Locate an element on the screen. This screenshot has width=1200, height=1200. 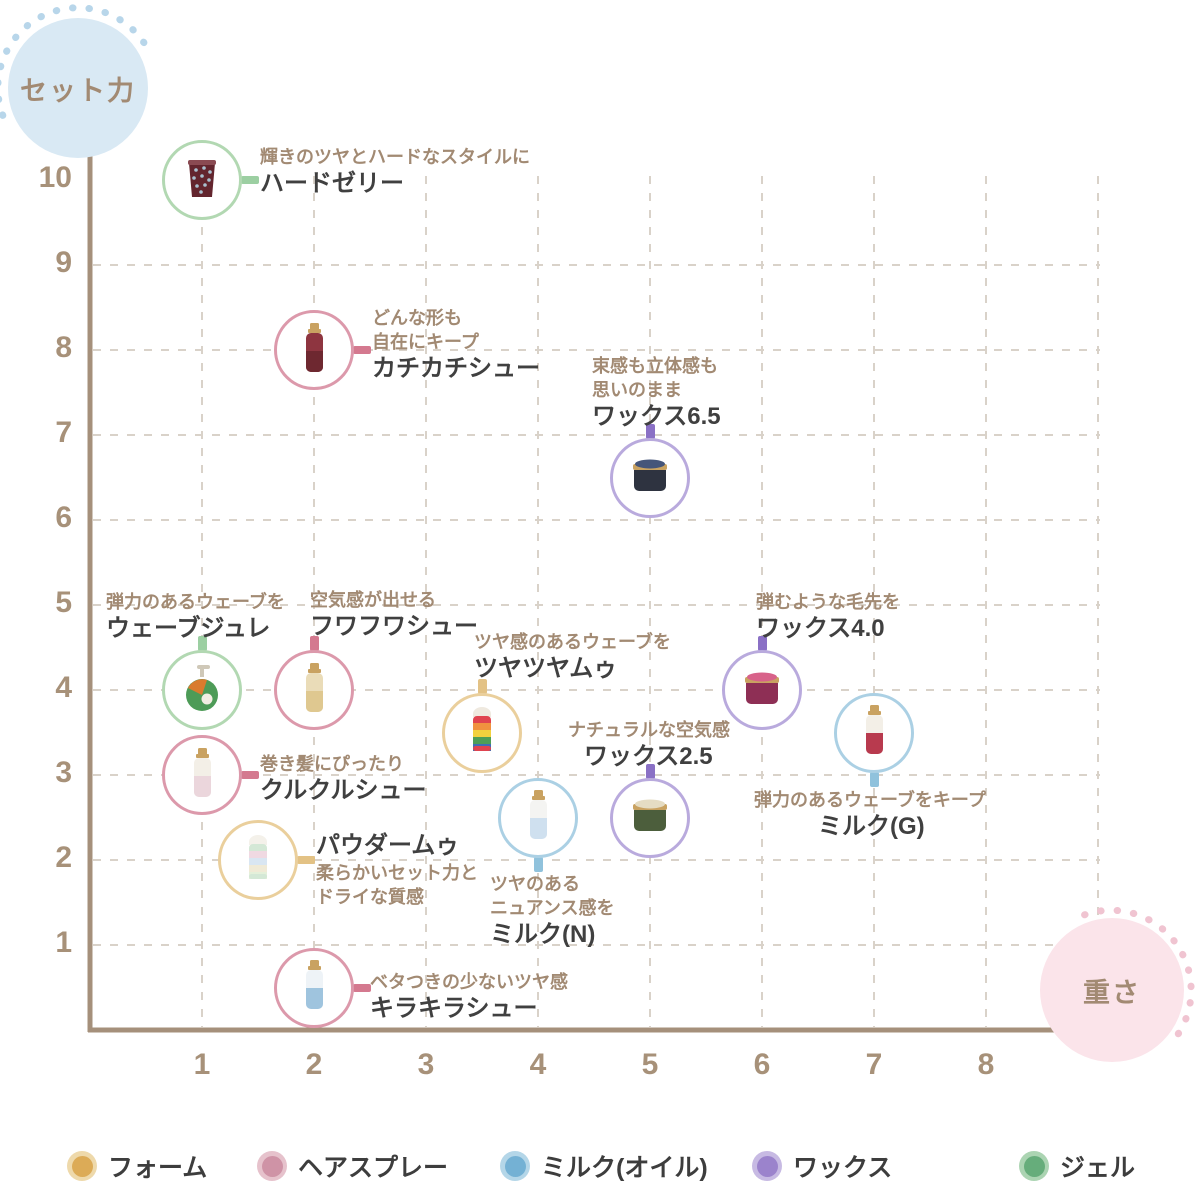
product-label: ツヤのあるニュアンス感をミルク(N) is located at coordinates (552, 911).